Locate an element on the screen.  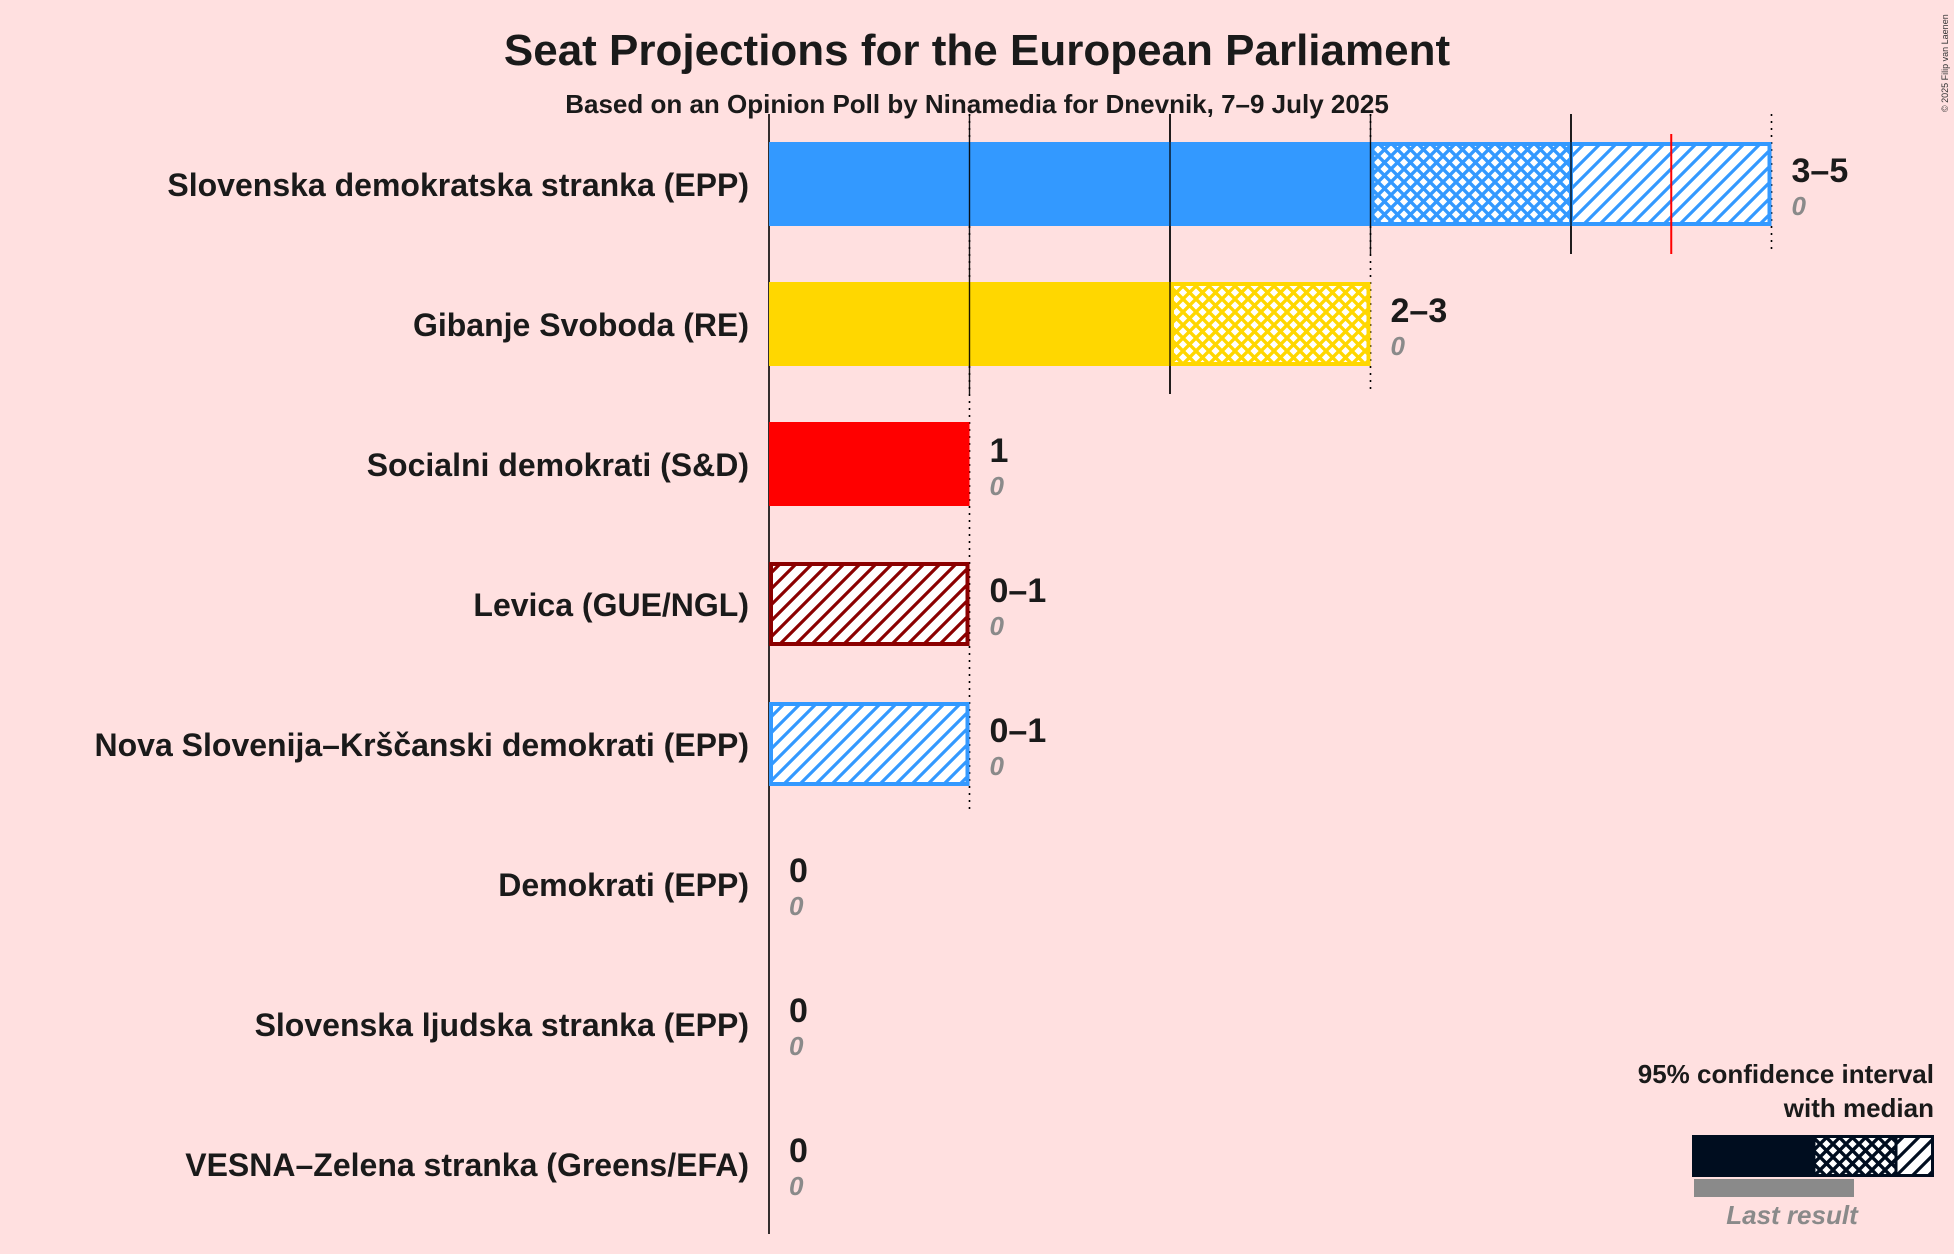
party-label: Socialni demokrati (S&D) is located at coordinates (558, 465).